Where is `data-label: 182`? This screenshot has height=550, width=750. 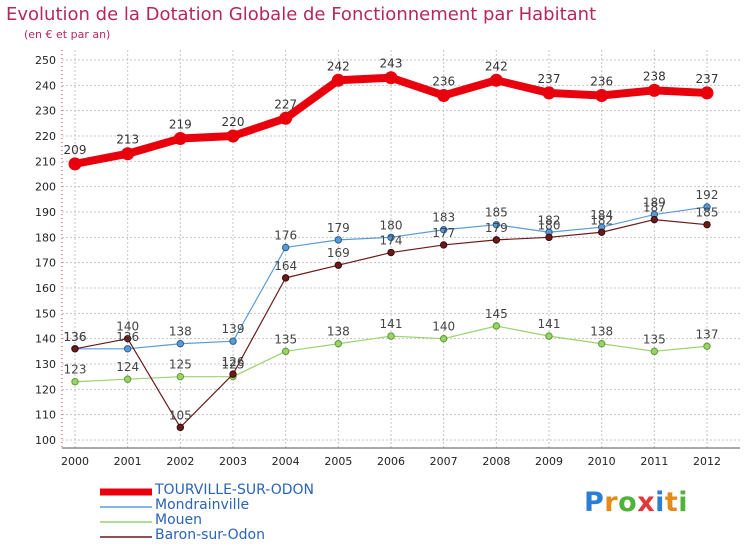
data-label: 182 is located at coordinates (601, 220).